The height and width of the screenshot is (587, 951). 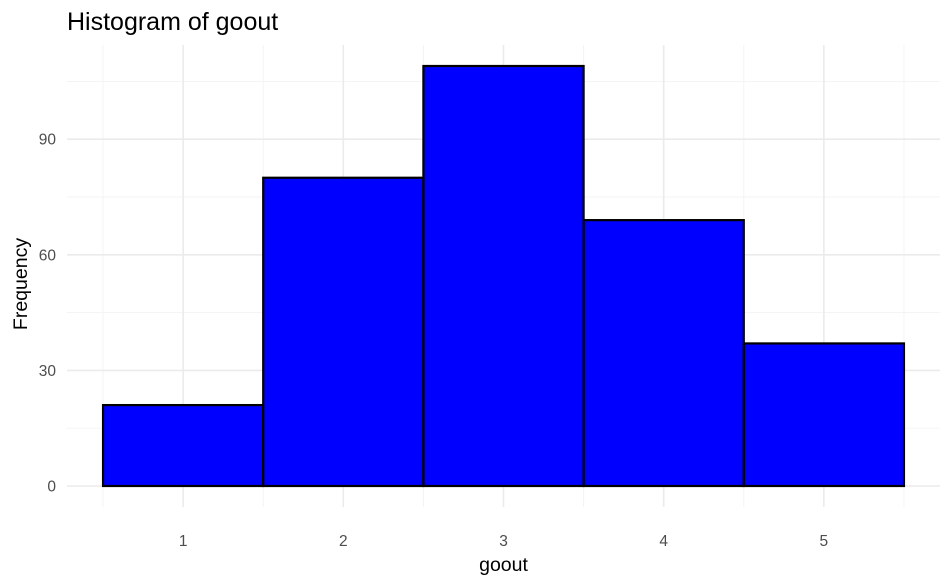 I want to click on x-tick-label: 4, so click(x=663, y=541).